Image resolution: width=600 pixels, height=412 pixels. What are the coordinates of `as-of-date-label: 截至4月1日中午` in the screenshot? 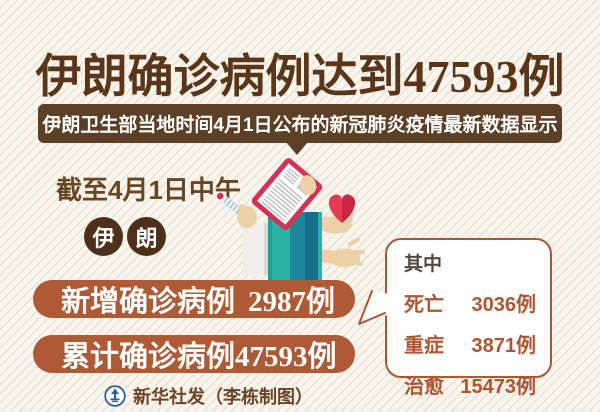 It's located at (148, 190).